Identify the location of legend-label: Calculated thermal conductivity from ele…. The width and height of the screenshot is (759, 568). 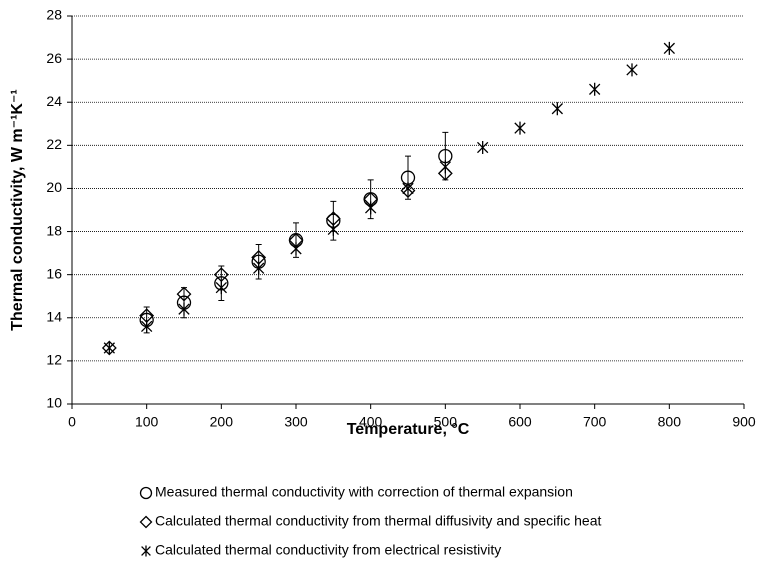
(328, 550).